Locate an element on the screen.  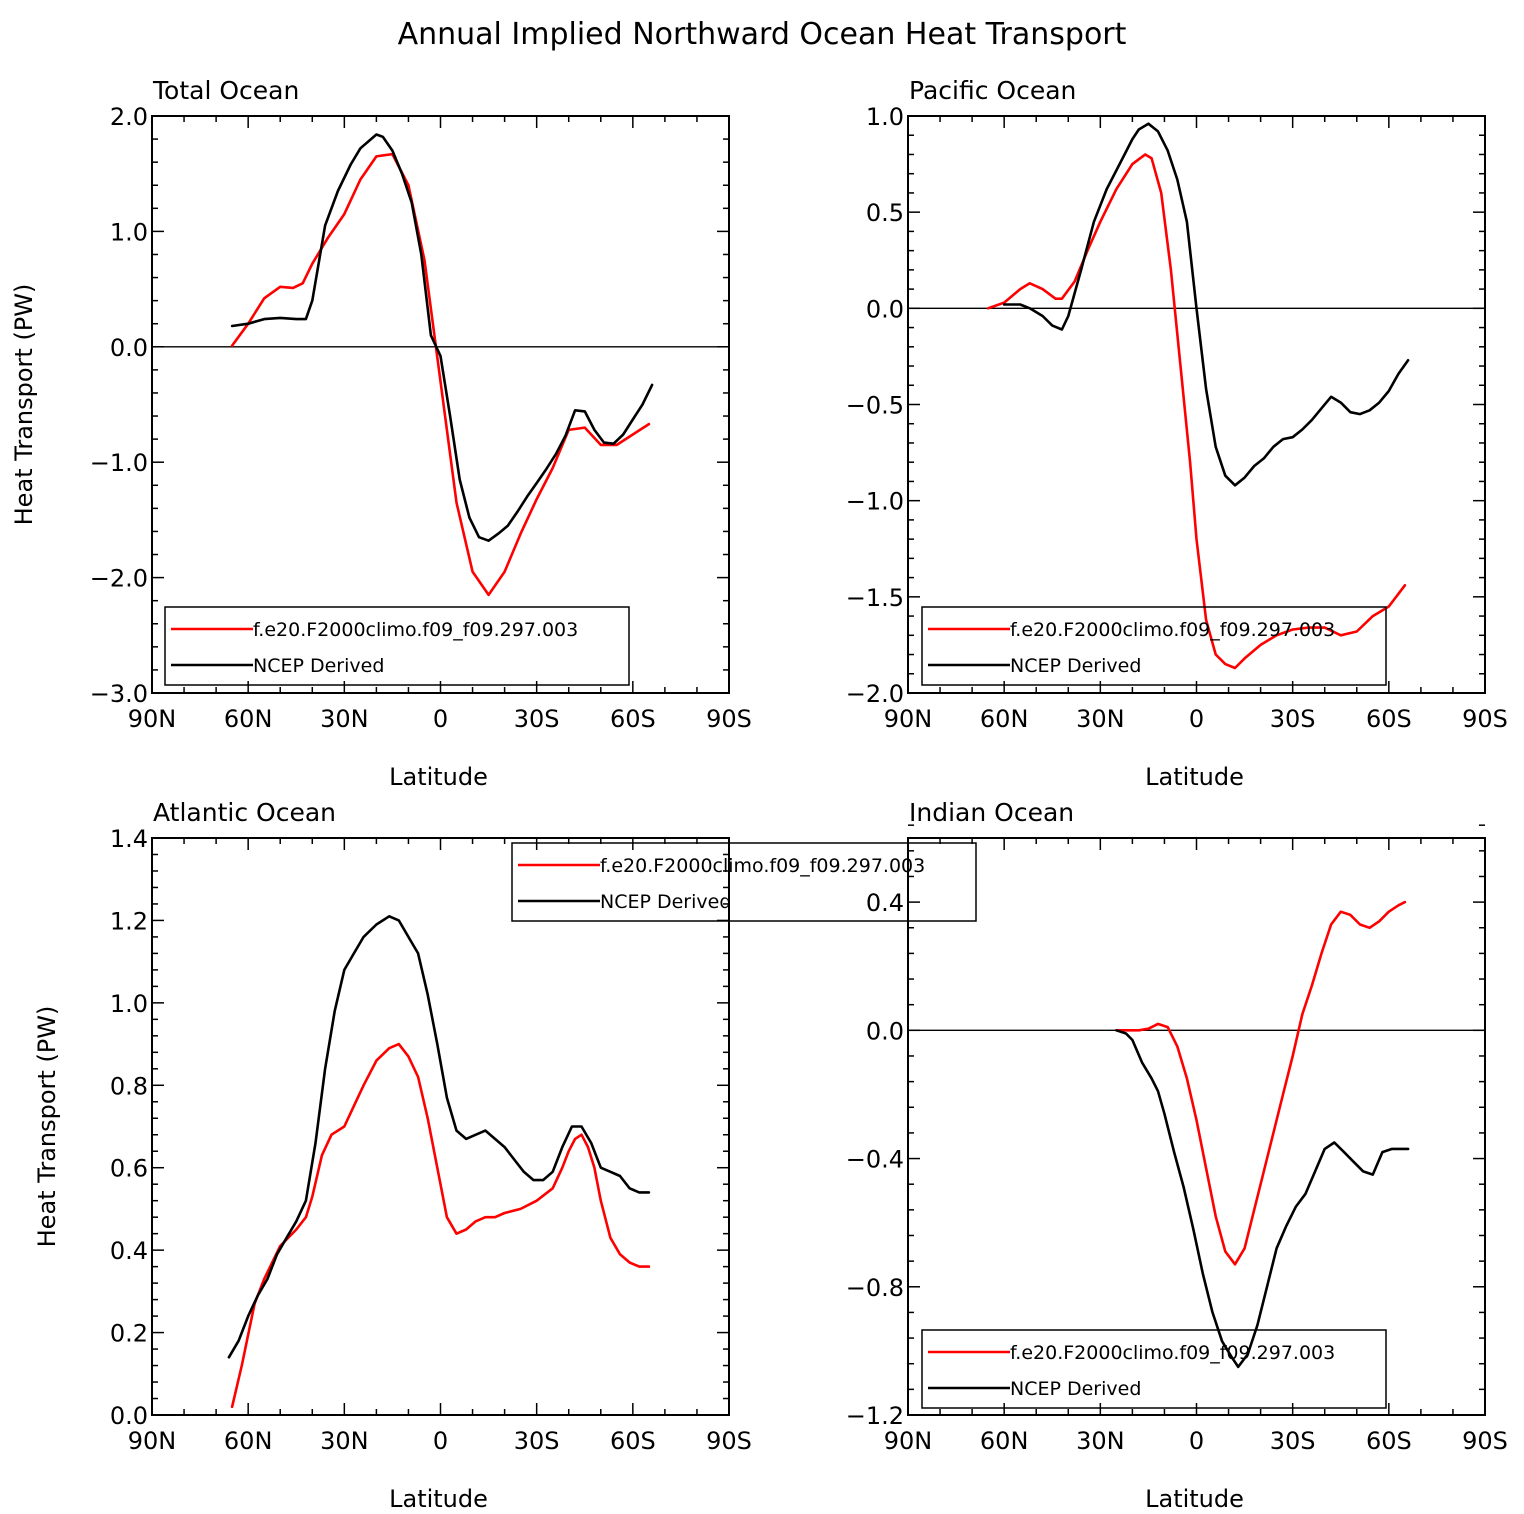
y-tick-label: 1.2 is located at coordinates (129, 921).